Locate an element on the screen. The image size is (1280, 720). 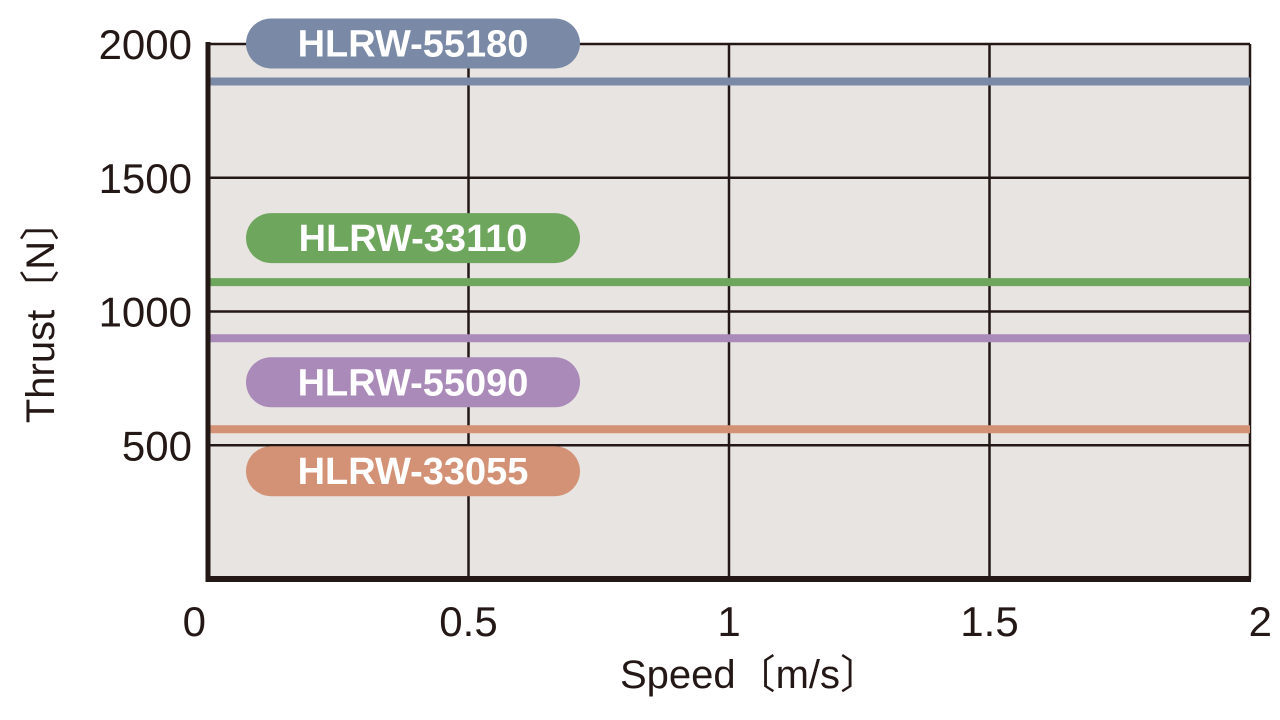
y-tick-label: 1000 is located at coordinates (145, 312).